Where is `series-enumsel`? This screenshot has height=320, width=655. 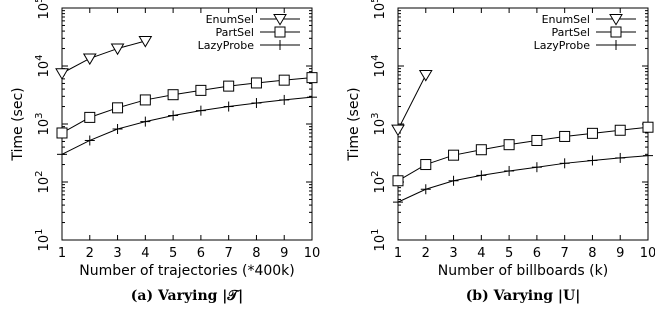 series-enumsel is located at coordinates (104, 57).